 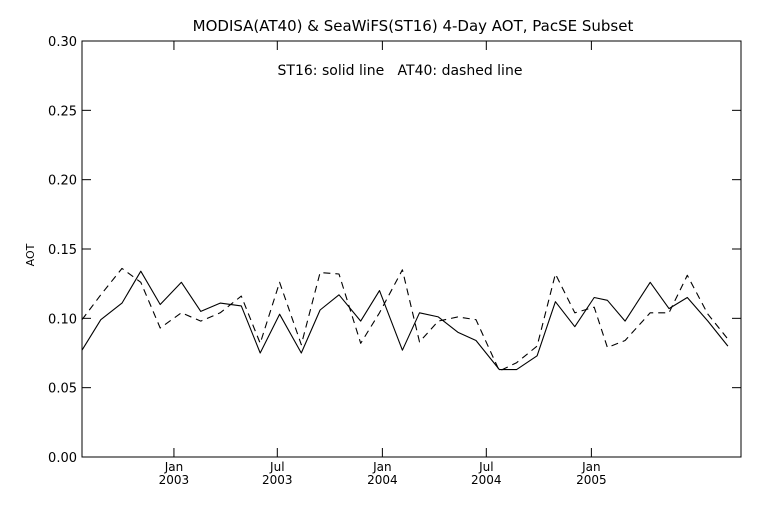 What do you see at coordinates (62, 389) in the screenshot?
I see `y-tick-label: 0.05` at bounding box center [62, 389].